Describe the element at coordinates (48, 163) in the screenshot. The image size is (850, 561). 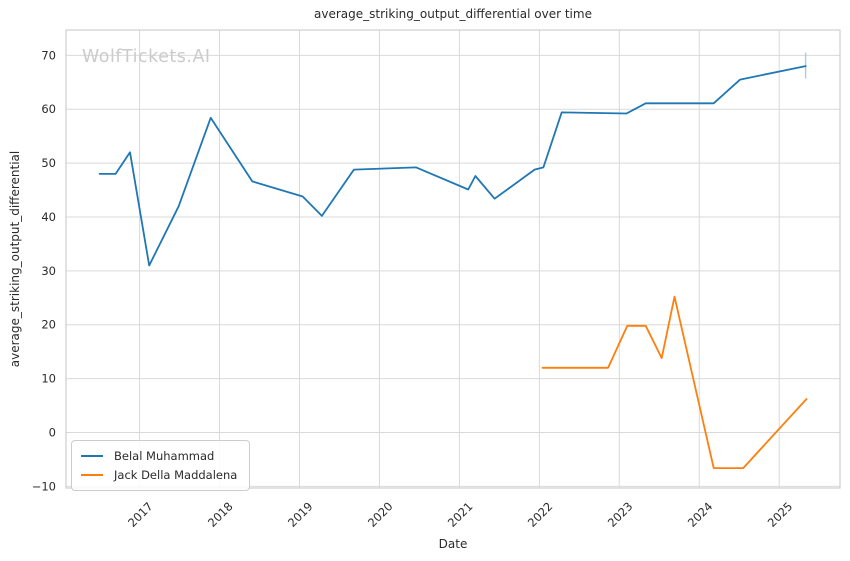
I see `y-tick-label: 50` at that location.